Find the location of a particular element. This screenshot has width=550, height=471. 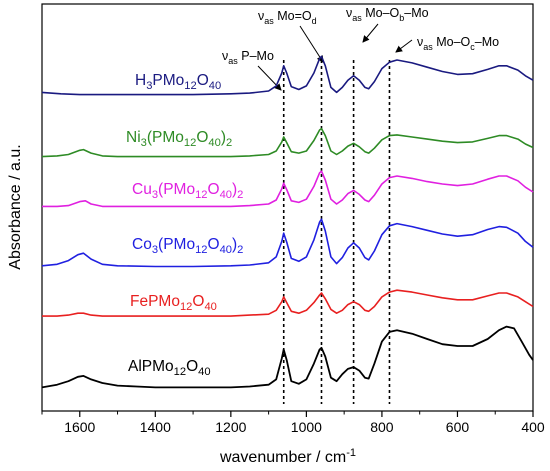

x-tick-label-5: 600 is located at coordinates (458, 427).